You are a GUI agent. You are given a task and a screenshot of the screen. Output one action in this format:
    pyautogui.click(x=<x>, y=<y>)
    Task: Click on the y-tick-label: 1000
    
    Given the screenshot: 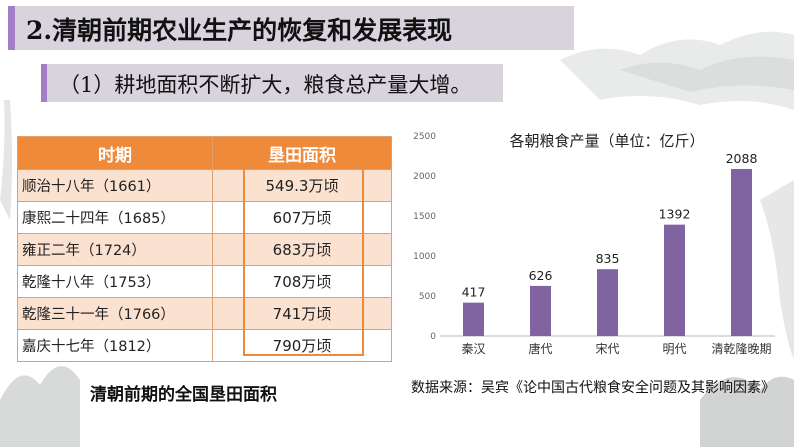 What is the action you would take?
    pyautogui.click(x=424, y=257)
    